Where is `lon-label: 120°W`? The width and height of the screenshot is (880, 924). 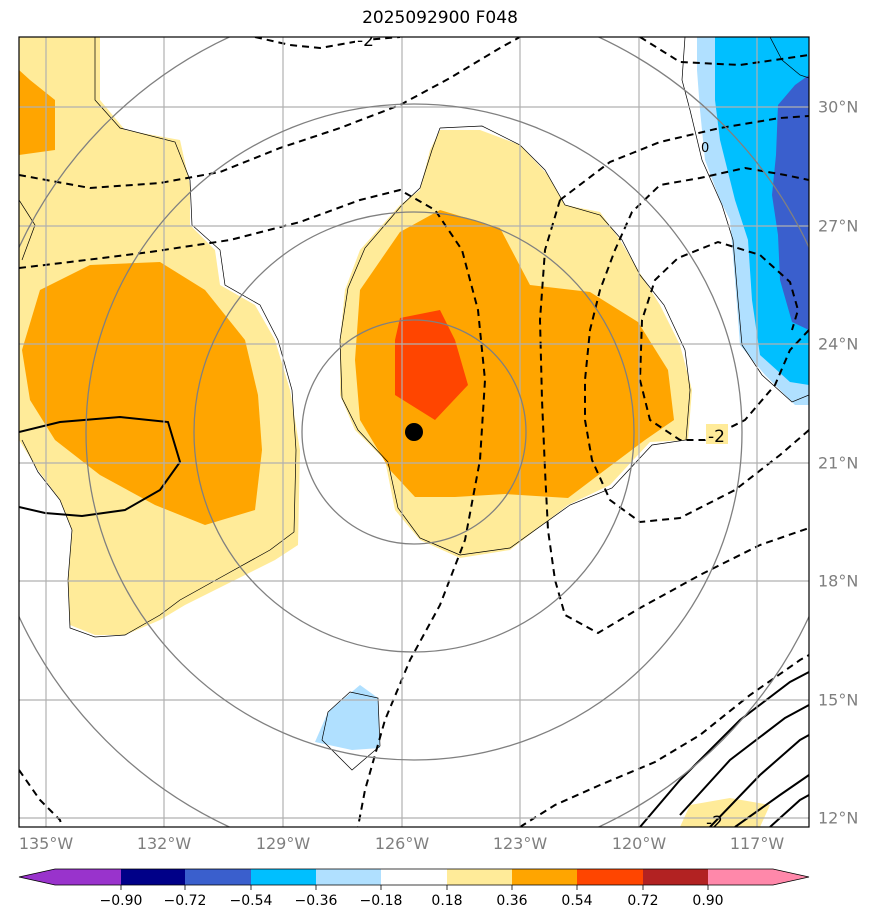
lon-label: 120°W is located at coordinates (639, 843).